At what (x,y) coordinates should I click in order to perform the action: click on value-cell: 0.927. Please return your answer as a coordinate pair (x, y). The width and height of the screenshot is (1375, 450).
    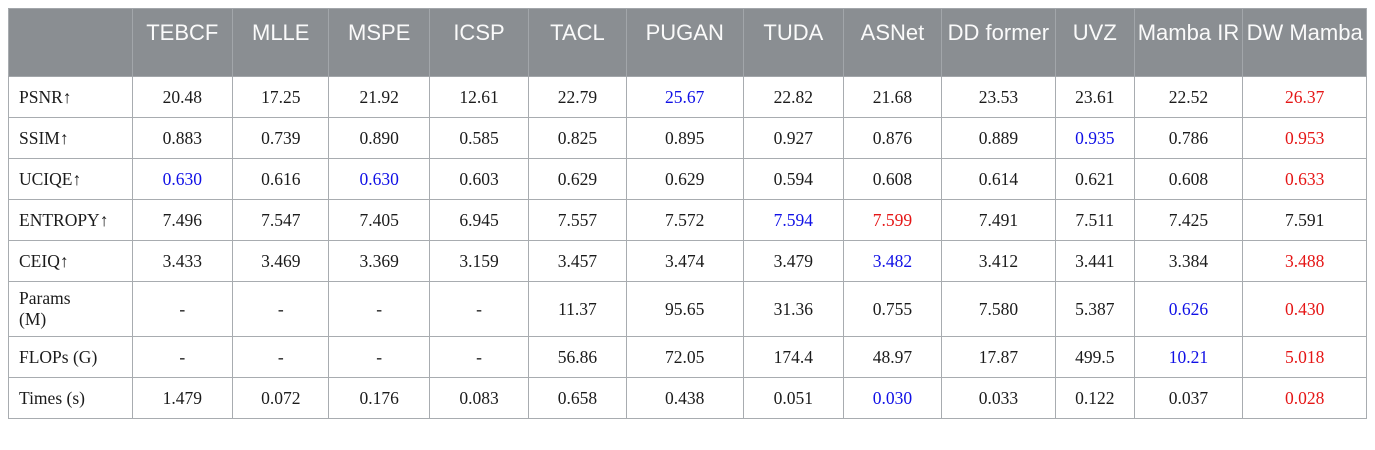
    Looking at the image, I should click on (793, 138).